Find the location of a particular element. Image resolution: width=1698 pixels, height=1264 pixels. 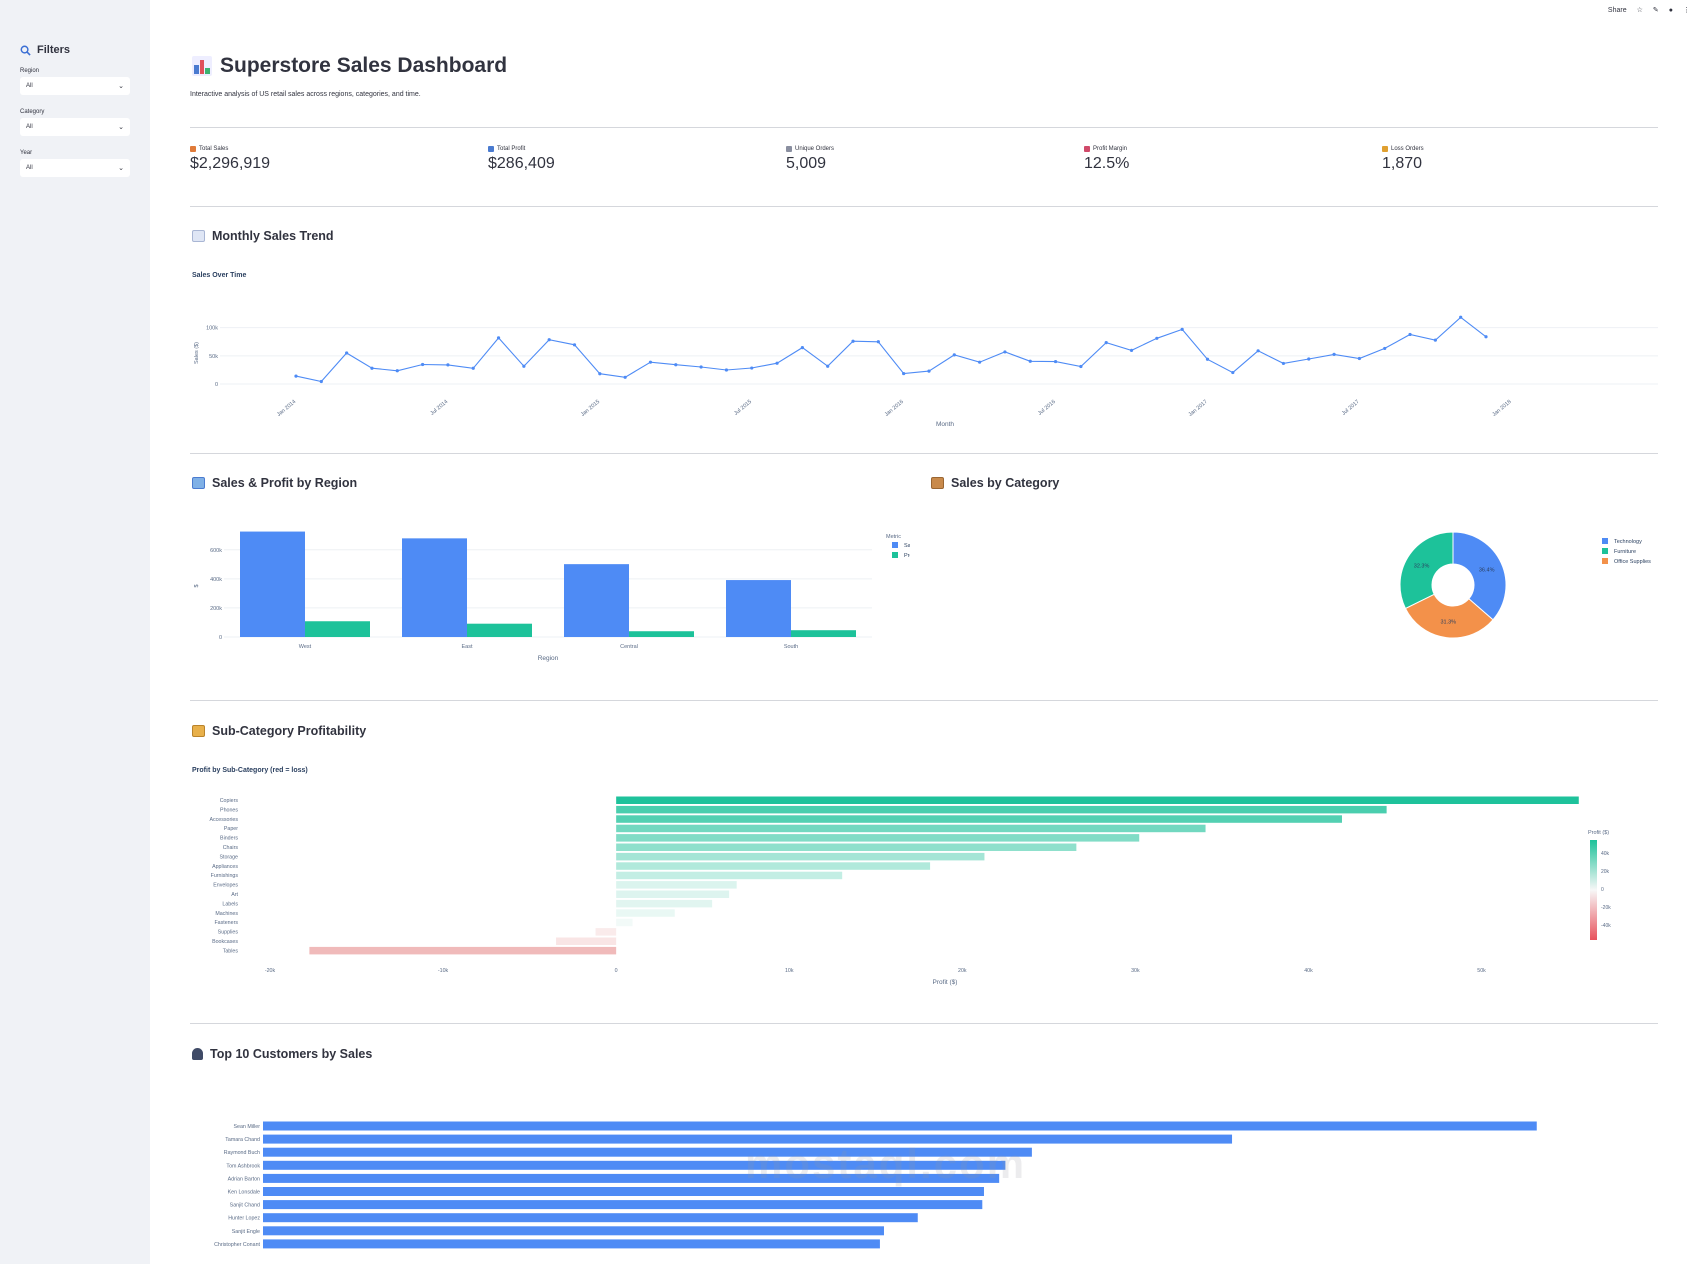

bar-chart-icon is located at coordinates (202, 66).